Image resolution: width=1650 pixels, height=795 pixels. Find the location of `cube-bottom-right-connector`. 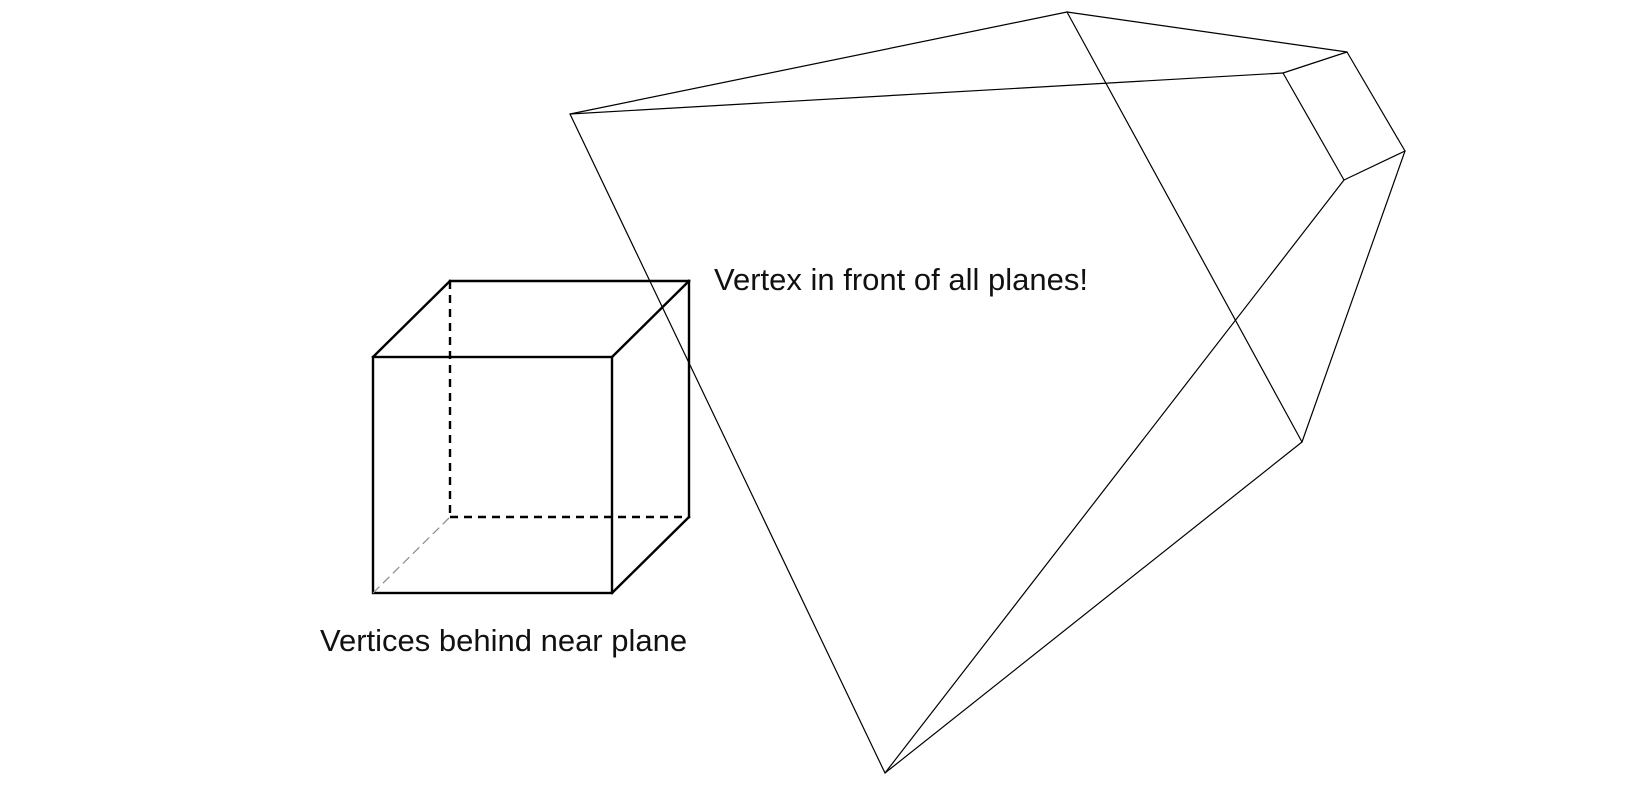

cube-bottom-right-connector is located at coordinates (650, 555).